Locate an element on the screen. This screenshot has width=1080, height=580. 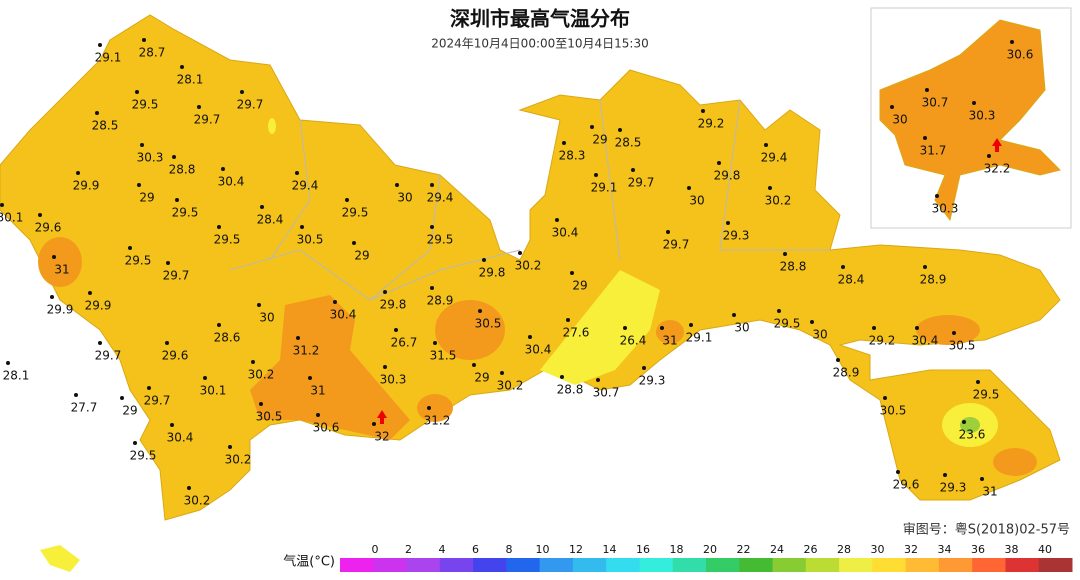
station-value: 29.3 is located at coordinates (652, 381).